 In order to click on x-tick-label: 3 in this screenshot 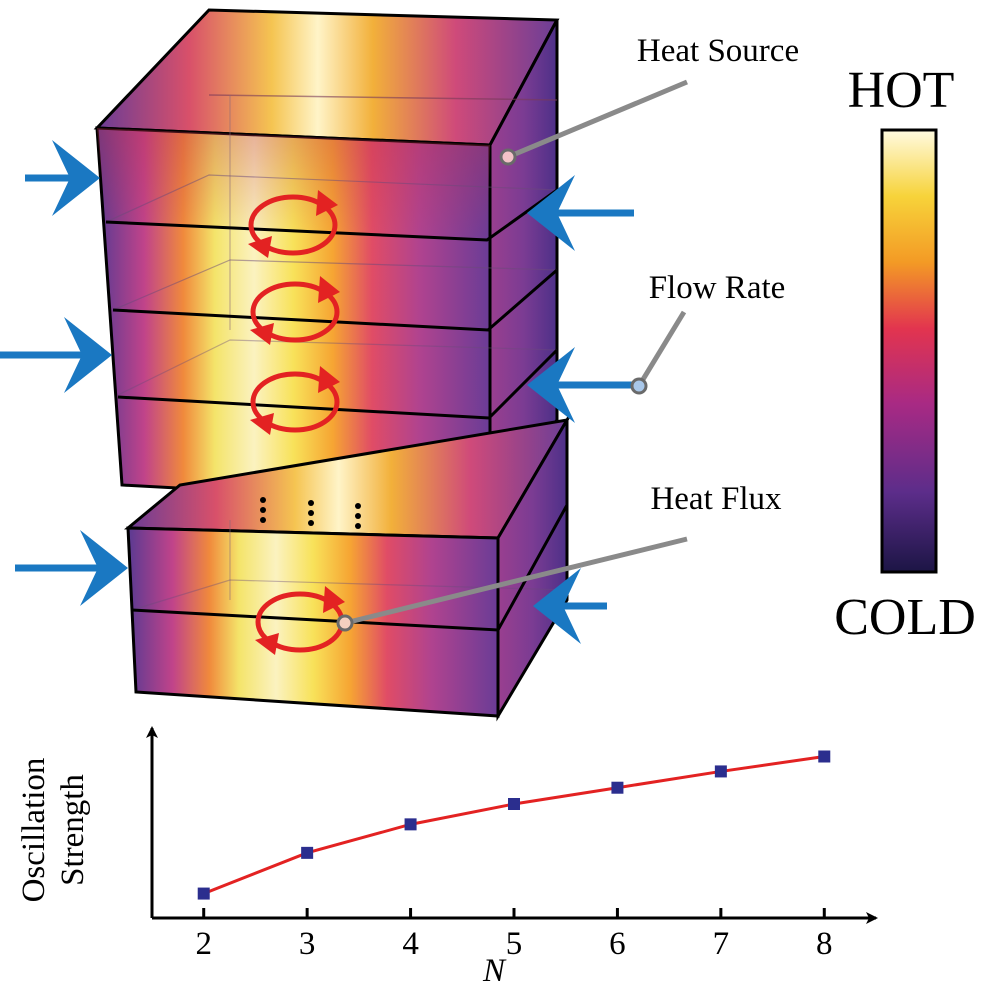, I will do `click(307, 944)`.